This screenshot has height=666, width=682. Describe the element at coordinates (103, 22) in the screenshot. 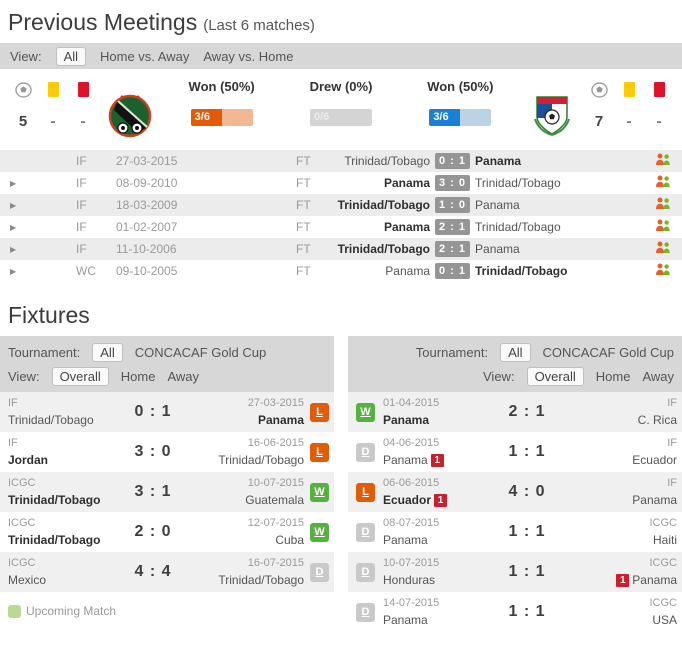

I see `page-title: Previous Meetings` at that location.